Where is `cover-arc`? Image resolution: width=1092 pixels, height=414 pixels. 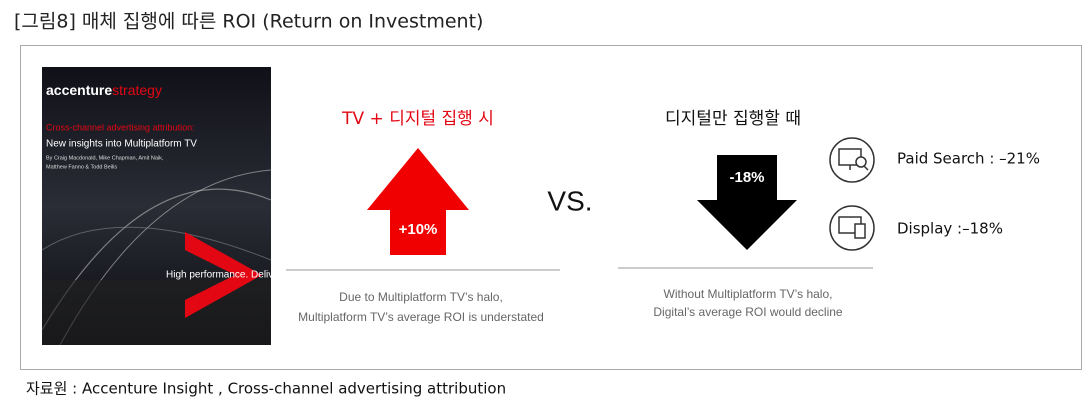
cover-arc is located at coordinates (156, 243).